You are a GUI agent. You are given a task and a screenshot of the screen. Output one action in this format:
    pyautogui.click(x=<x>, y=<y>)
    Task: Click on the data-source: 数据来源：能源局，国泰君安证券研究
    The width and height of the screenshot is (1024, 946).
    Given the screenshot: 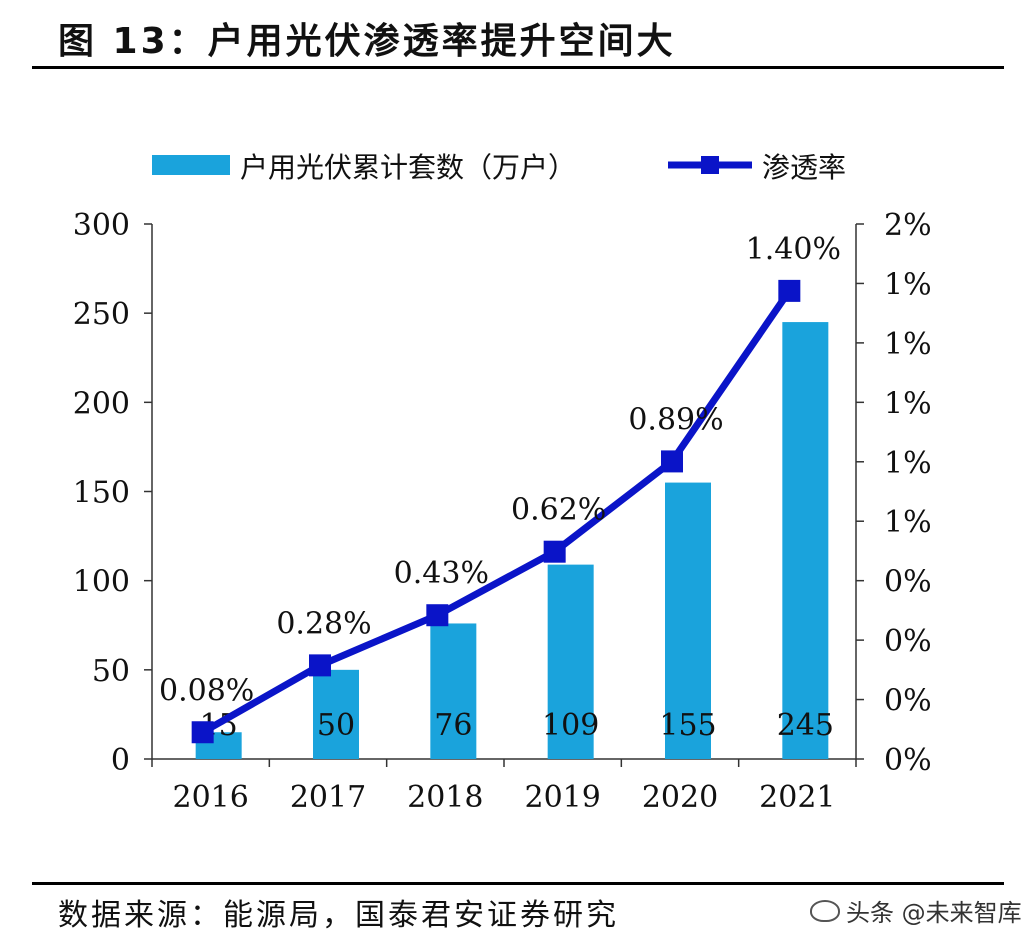 What is the action you would take?
    pyautogui.click(x=338, y=915)
    